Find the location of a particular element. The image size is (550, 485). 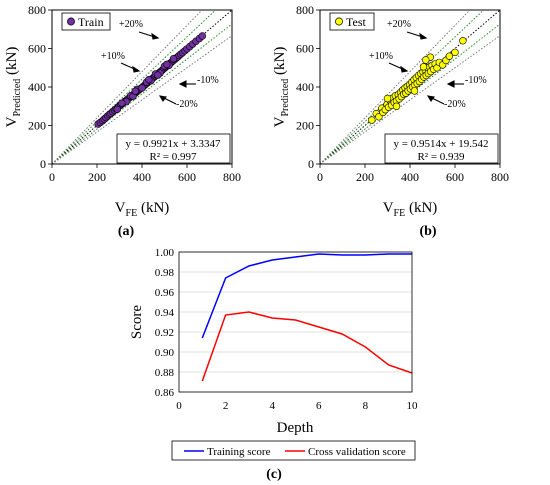

plot-frame-score is located at coordinates (295, 322).